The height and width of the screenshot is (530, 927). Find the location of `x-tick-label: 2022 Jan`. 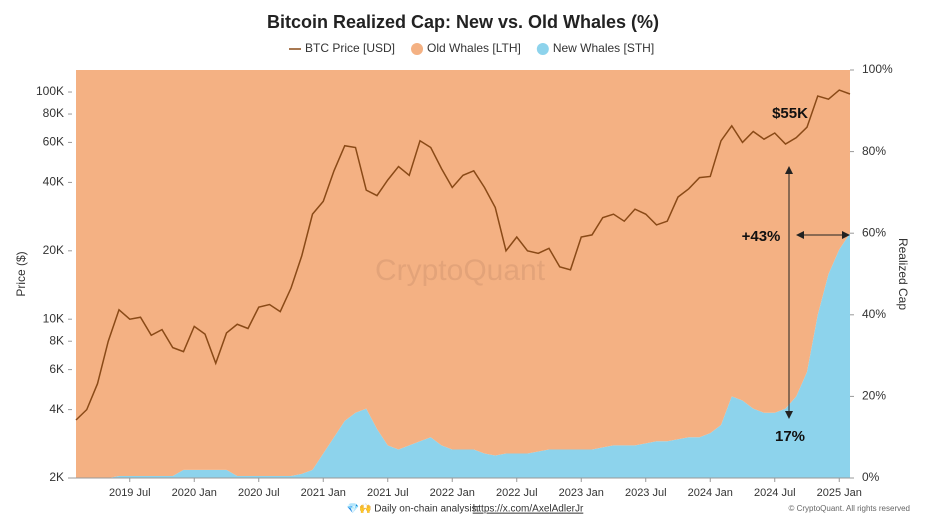

x-tick-label: 2022 Jan is located at coordinates (452, 493).